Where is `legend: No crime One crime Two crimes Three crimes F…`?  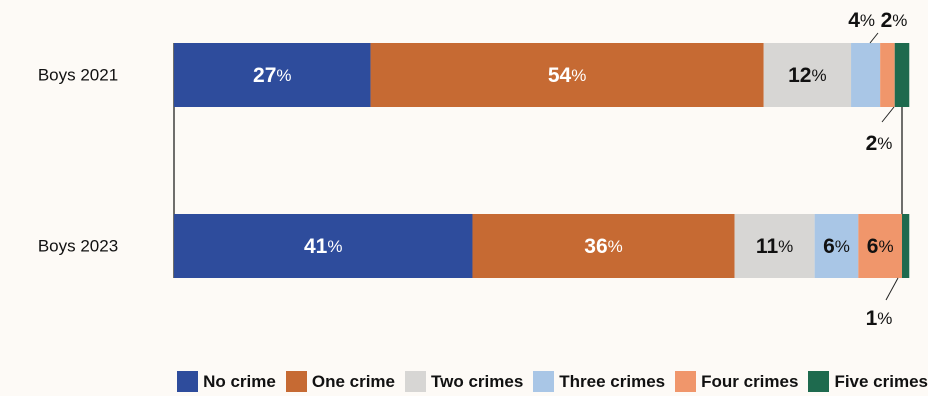 legend: No crime One crime Two crimes Three crimes F… is located at coordinates (464, 381).